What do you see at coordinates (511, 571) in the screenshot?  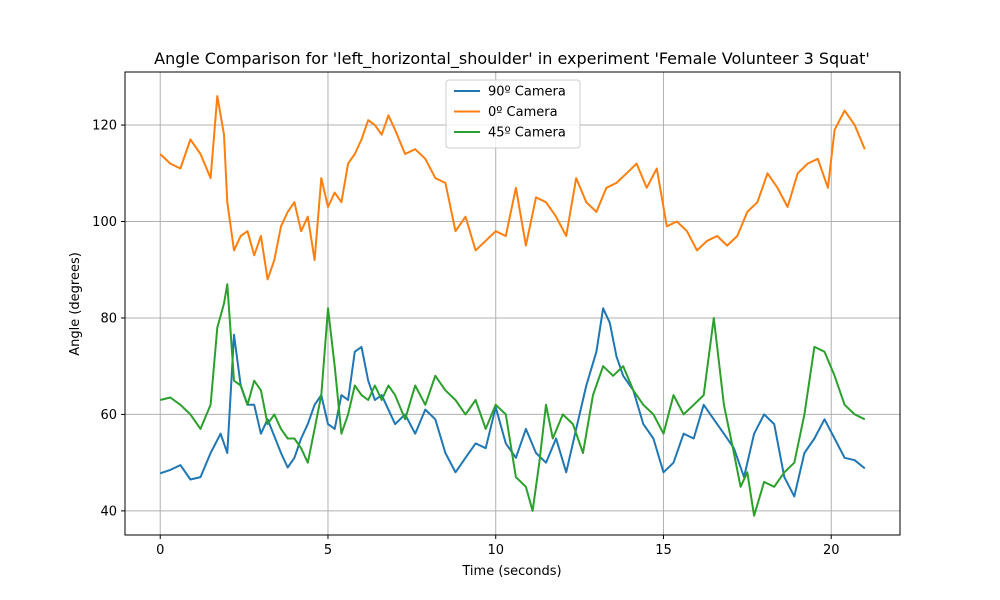 I see `x-axis-label: Time (seconds)` at bounding box center [511, 571].